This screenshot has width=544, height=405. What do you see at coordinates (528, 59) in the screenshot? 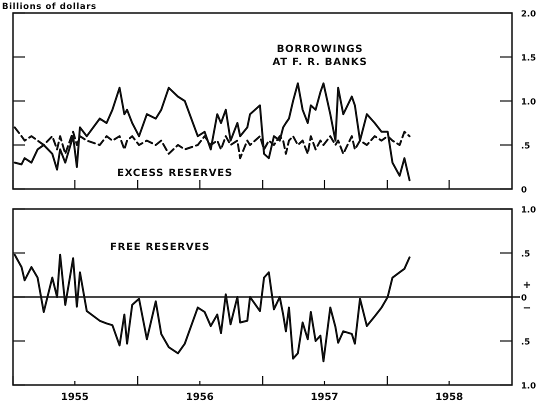
I see `y-tick-label: 1.5` at bounding box center [528, 59].